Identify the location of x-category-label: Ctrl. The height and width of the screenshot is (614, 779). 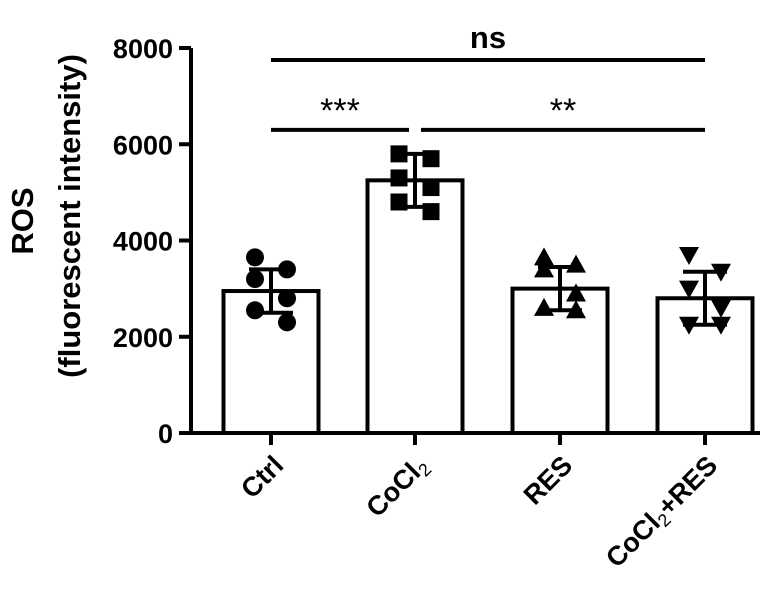
(262, 477).